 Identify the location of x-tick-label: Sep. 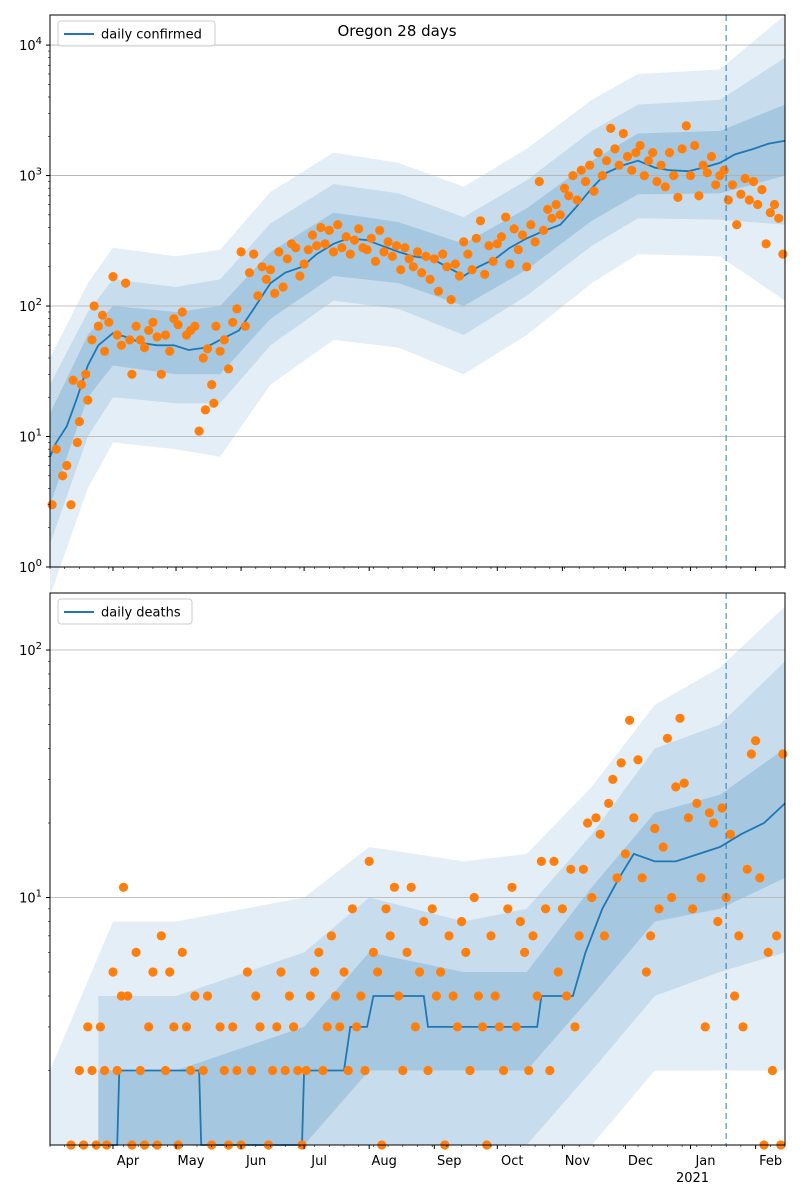
(449, 1161).